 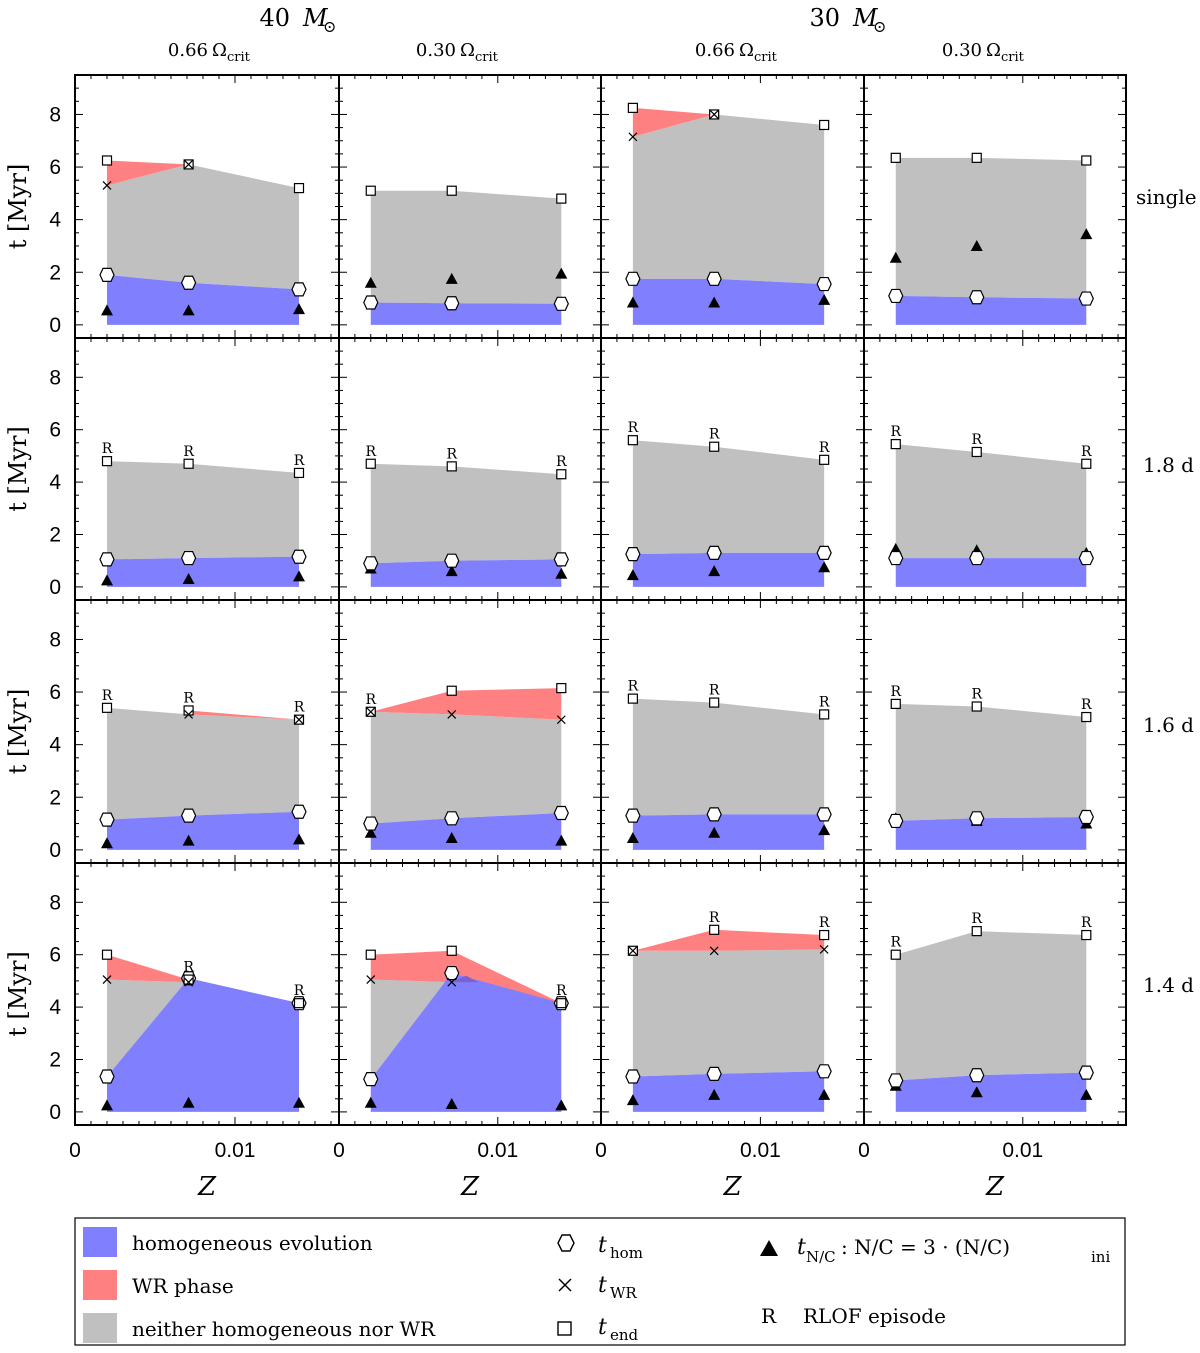 I want to click on legend-label-homogeneous: homogeneous evolution, so click(x=252, y=1243).